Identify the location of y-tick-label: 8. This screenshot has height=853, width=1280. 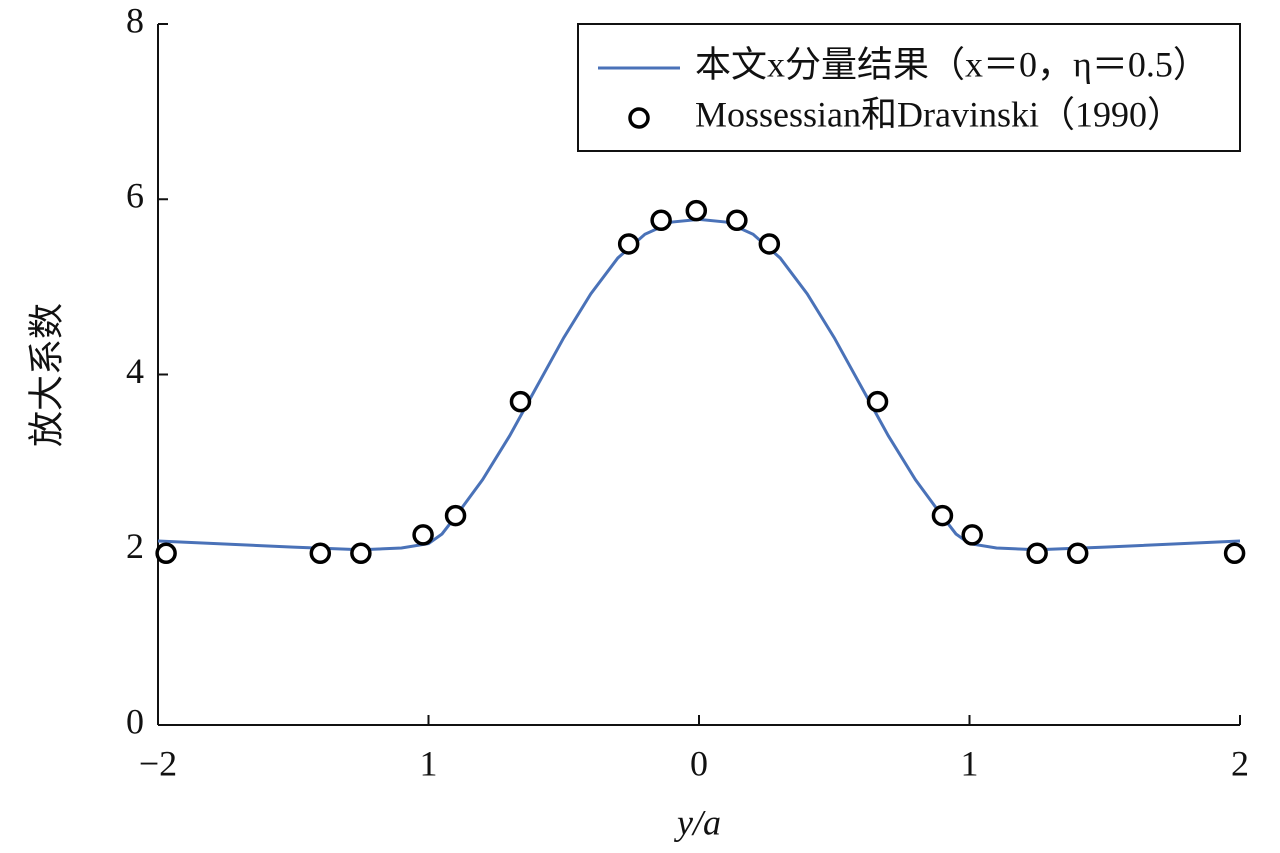
(135, 20).